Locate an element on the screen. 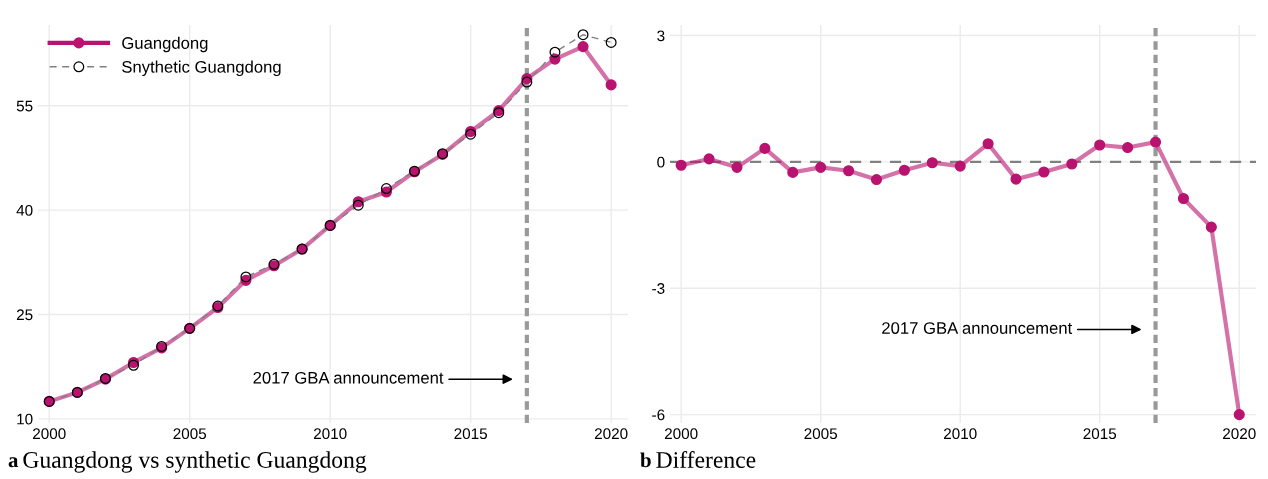  legend-label: Guangdong is located at coordinates (165, 44).